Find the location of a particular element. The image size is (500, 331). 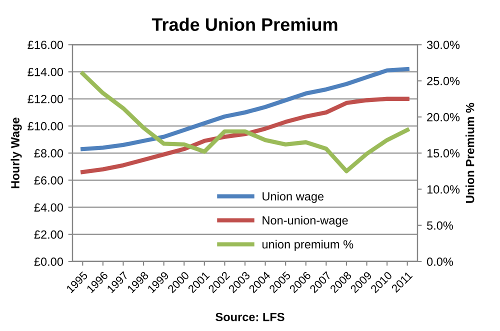

legend-label: union premium % is located at coordinates (308, 245).